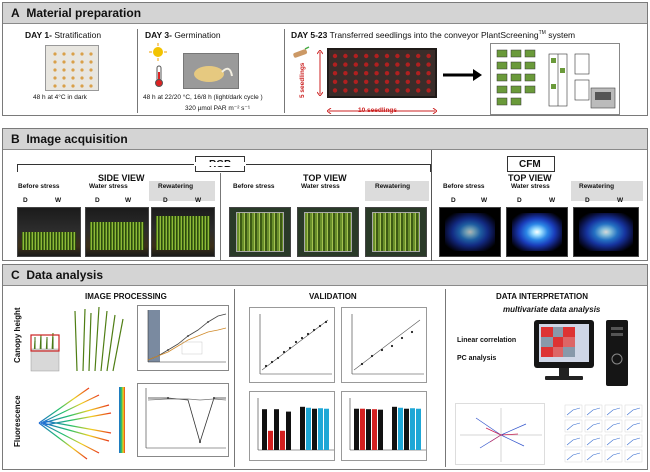 The width and height of the screenshot is (650, 472). I want to click on cfm-rewatering: Rewatering, so click(597, 186).